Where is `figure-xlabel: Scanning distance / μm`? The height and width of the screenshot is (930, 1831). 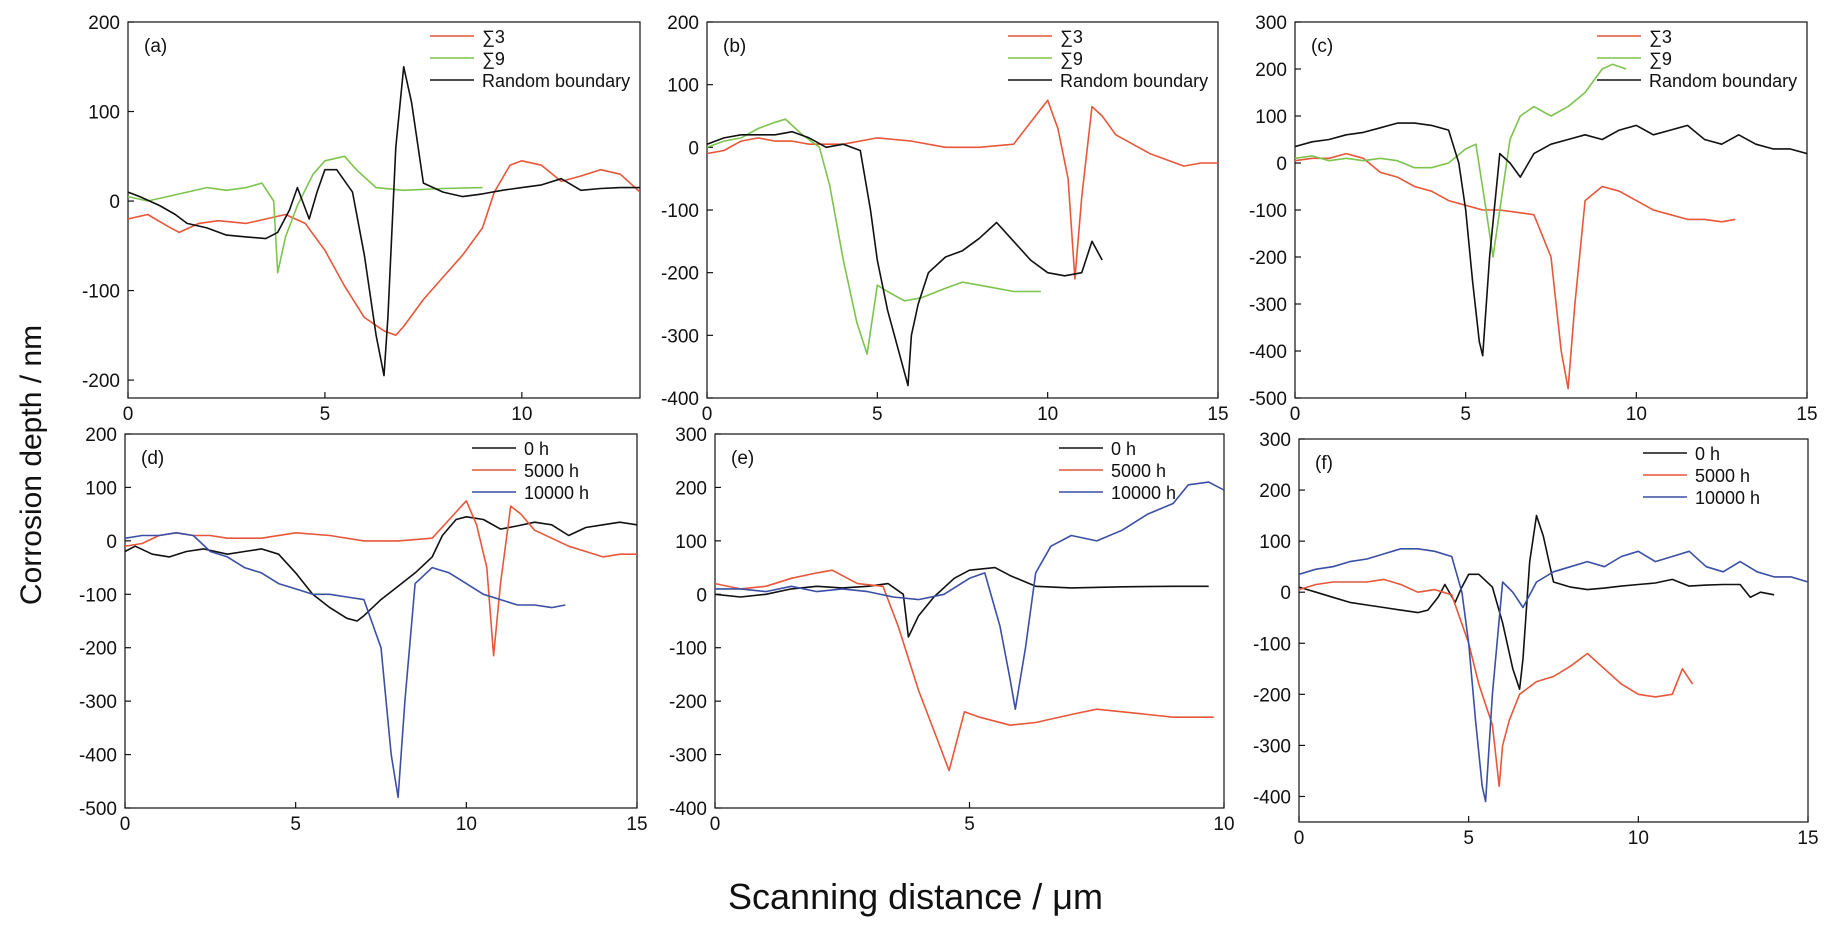 figure-xlabel: Scanning distance / μm is located at coordinates (915, 896).